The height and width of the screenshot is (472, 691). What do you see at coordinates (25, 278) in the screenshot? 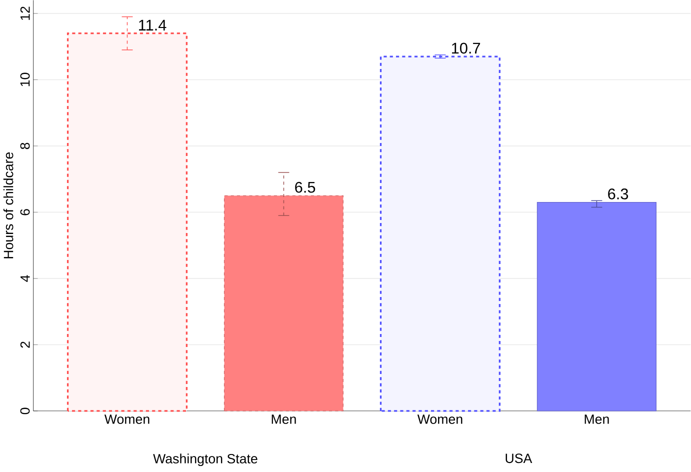
I see `y-tick-label: 4` at bounding box center [25, 278].